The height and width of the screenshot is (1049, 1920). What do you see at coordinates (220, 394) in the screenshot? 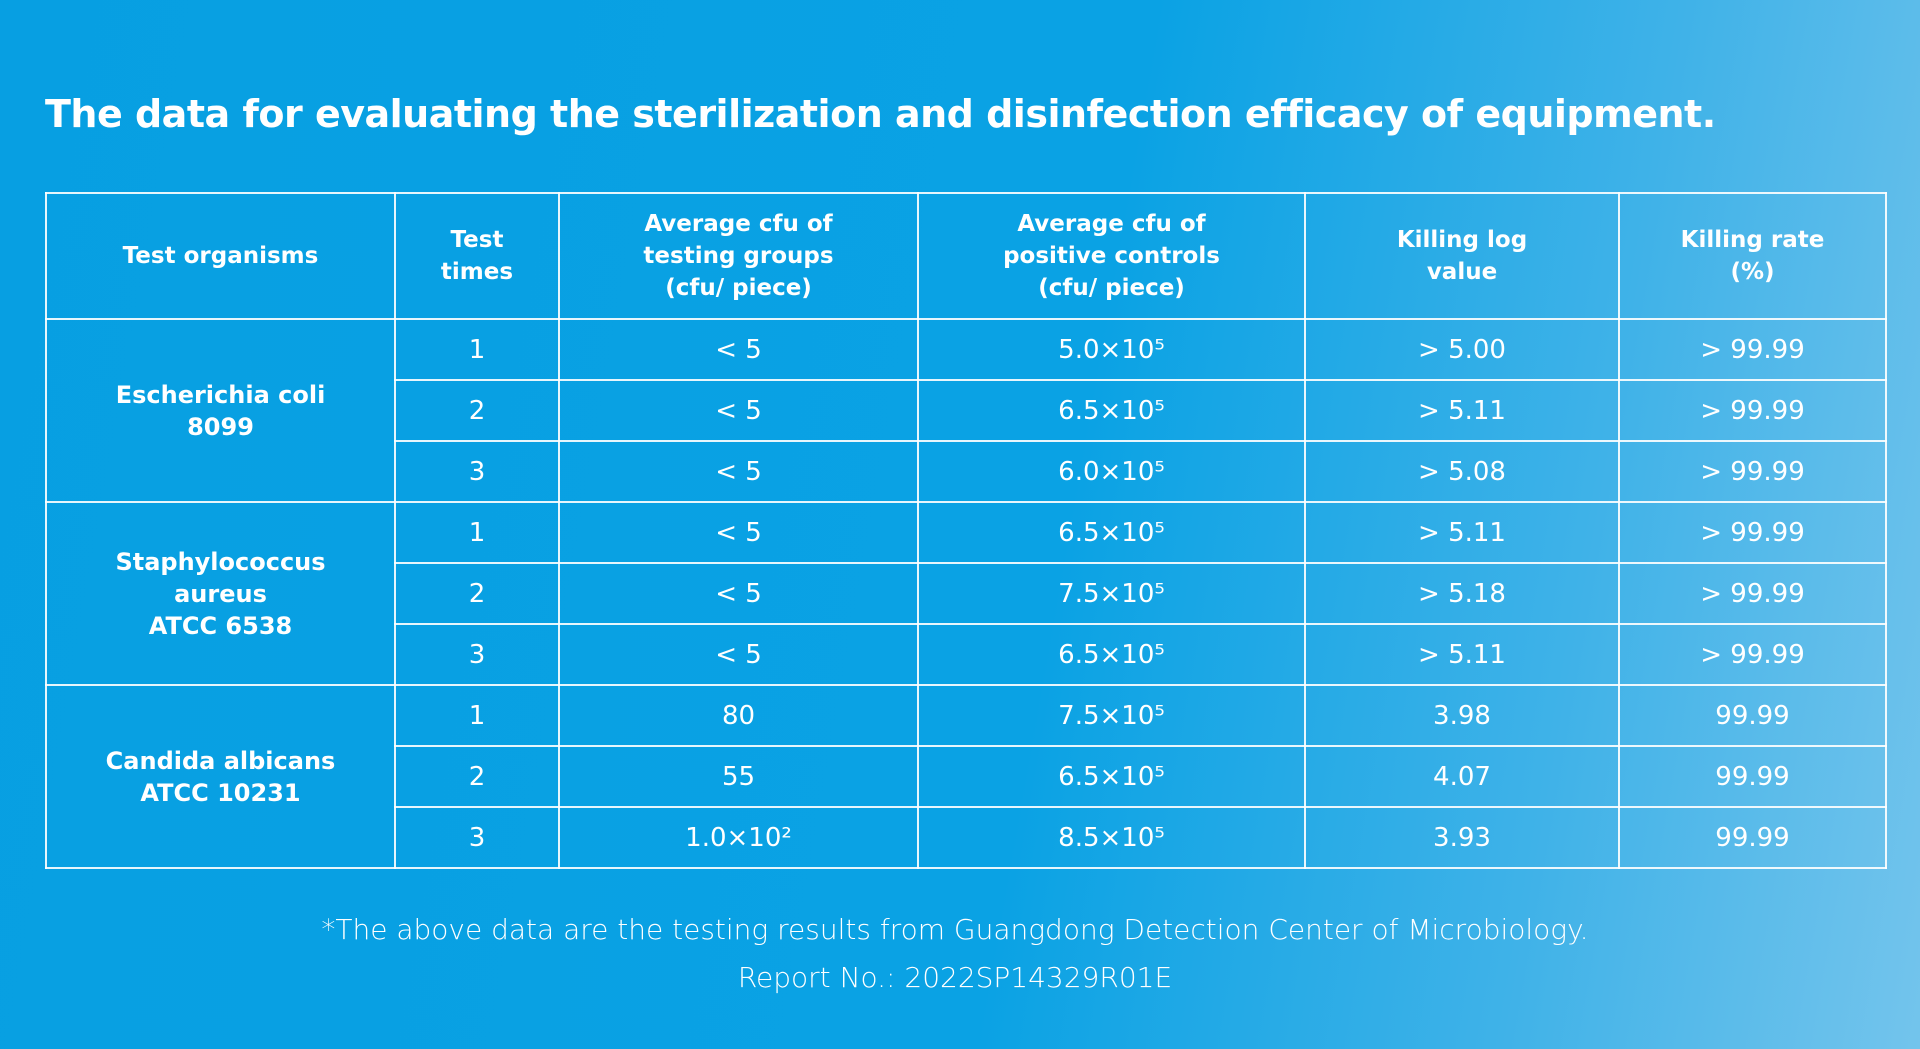
I see `text-line: Escherichia coli` at bounding box center [220, 394].